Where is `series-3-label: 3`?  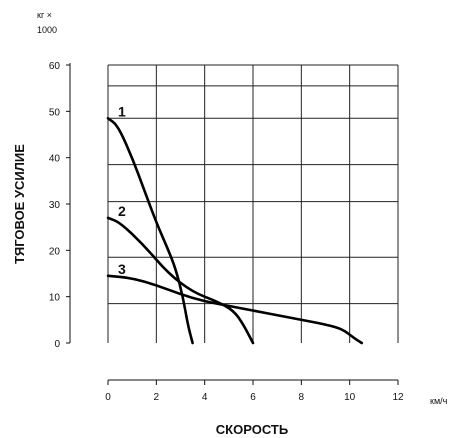 series-3-label: 3 is located at coordinates (122, 269).